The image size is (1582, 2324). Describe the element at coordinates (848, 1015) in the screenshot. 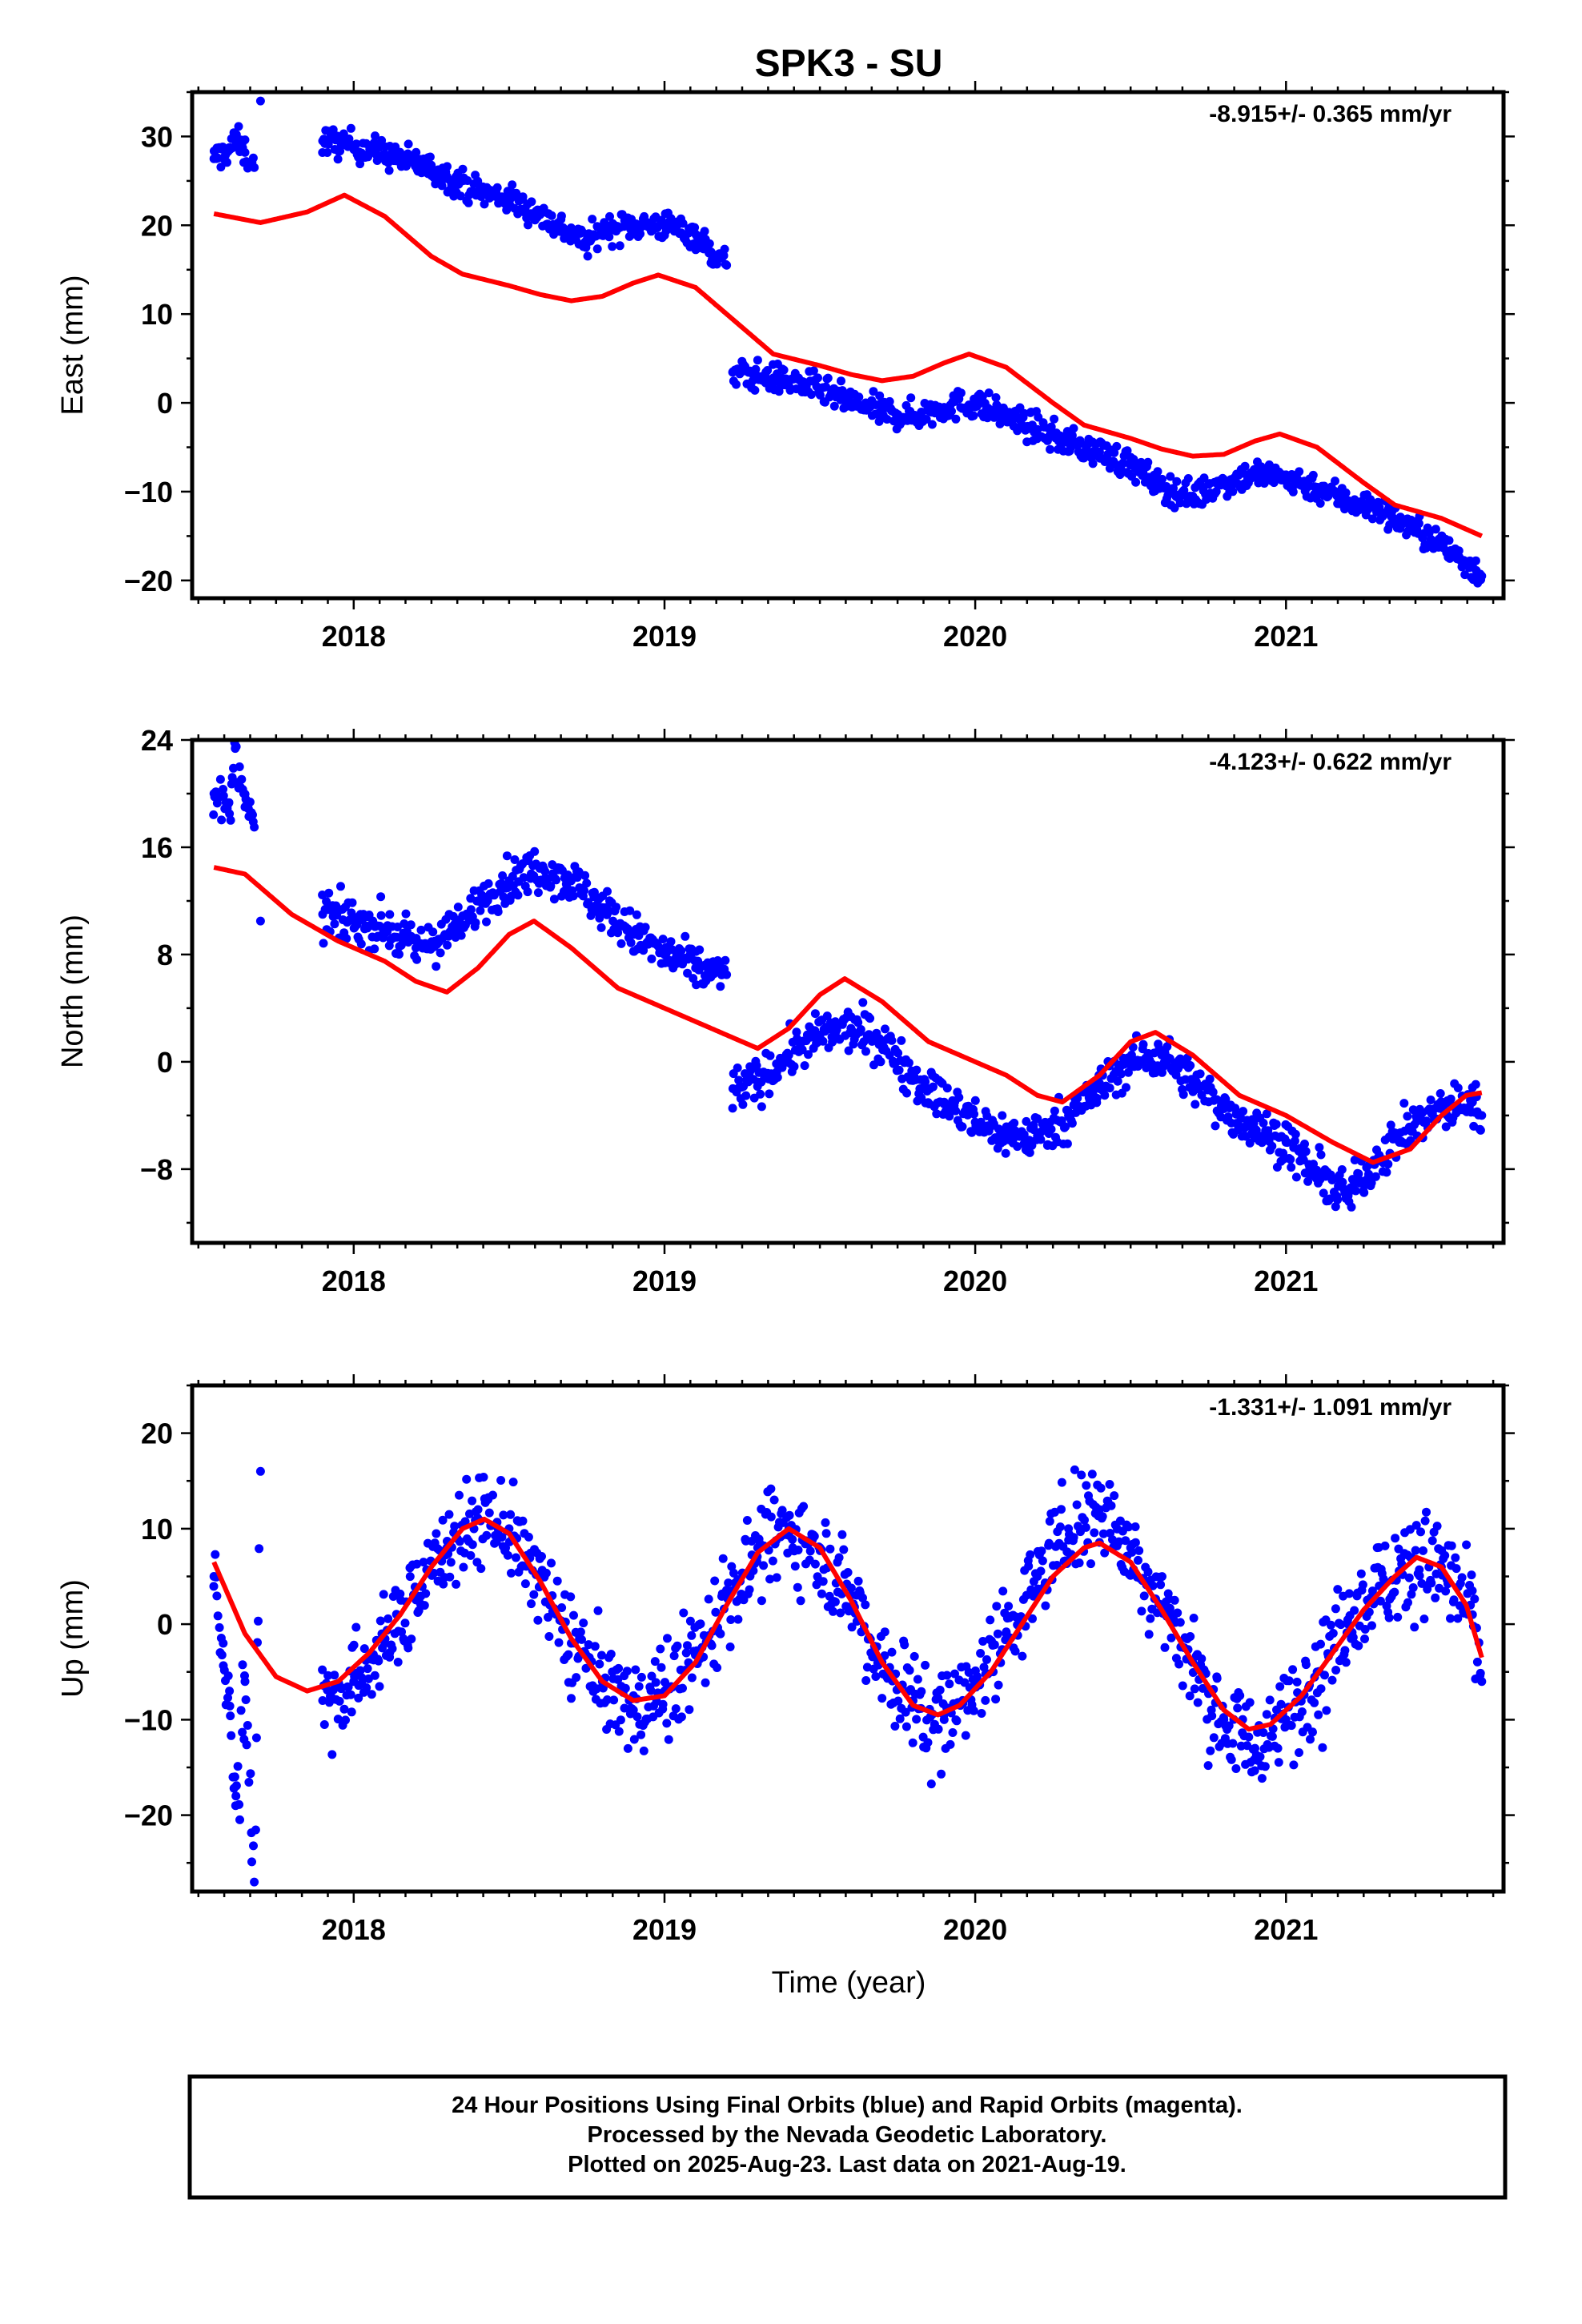

I see `north-model-curve` at that location.